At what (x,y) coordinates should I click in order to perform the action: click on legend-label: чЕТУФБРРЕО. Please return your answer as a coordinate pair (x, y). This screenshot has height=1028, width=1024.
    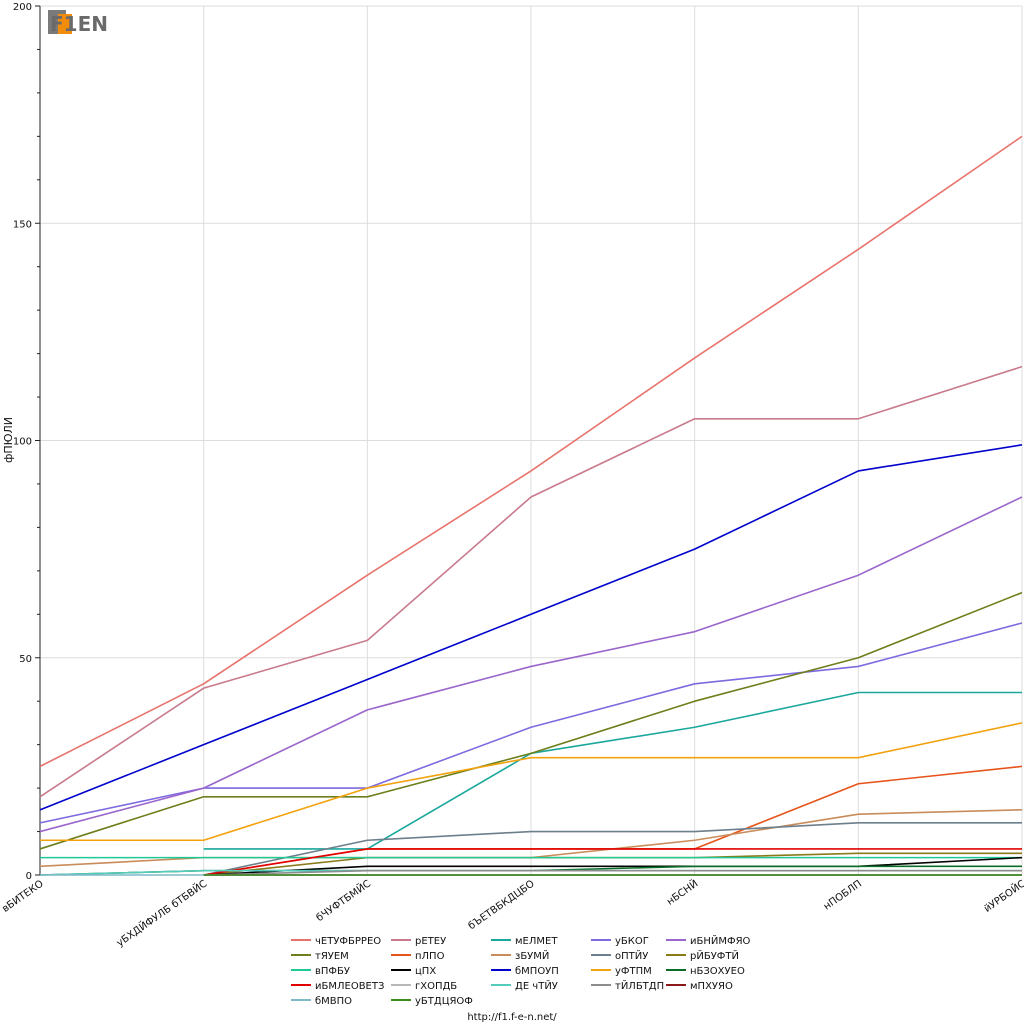
    Looking at the image, I should click on (348, 941).